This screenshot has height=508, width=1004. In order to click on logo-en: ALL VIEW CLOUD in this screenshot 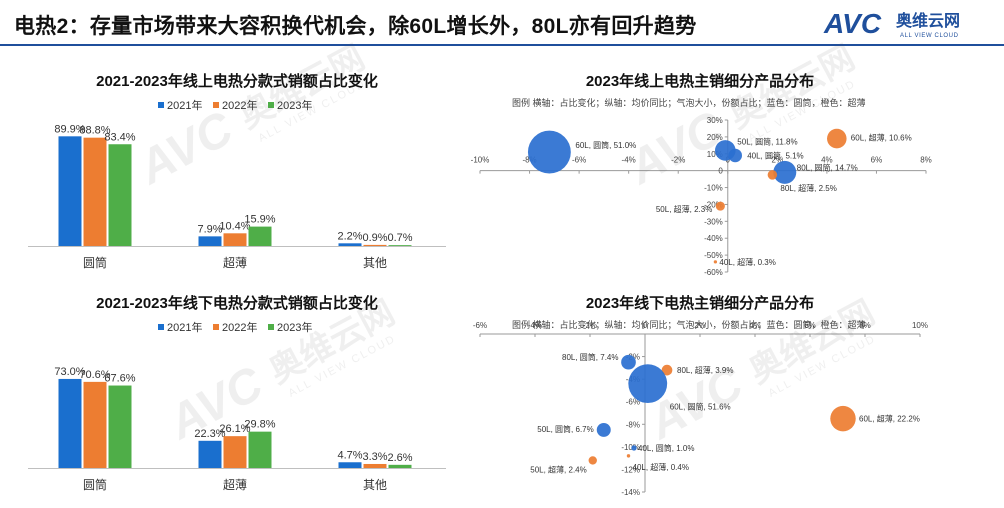, I will do `click(929, 36)`.